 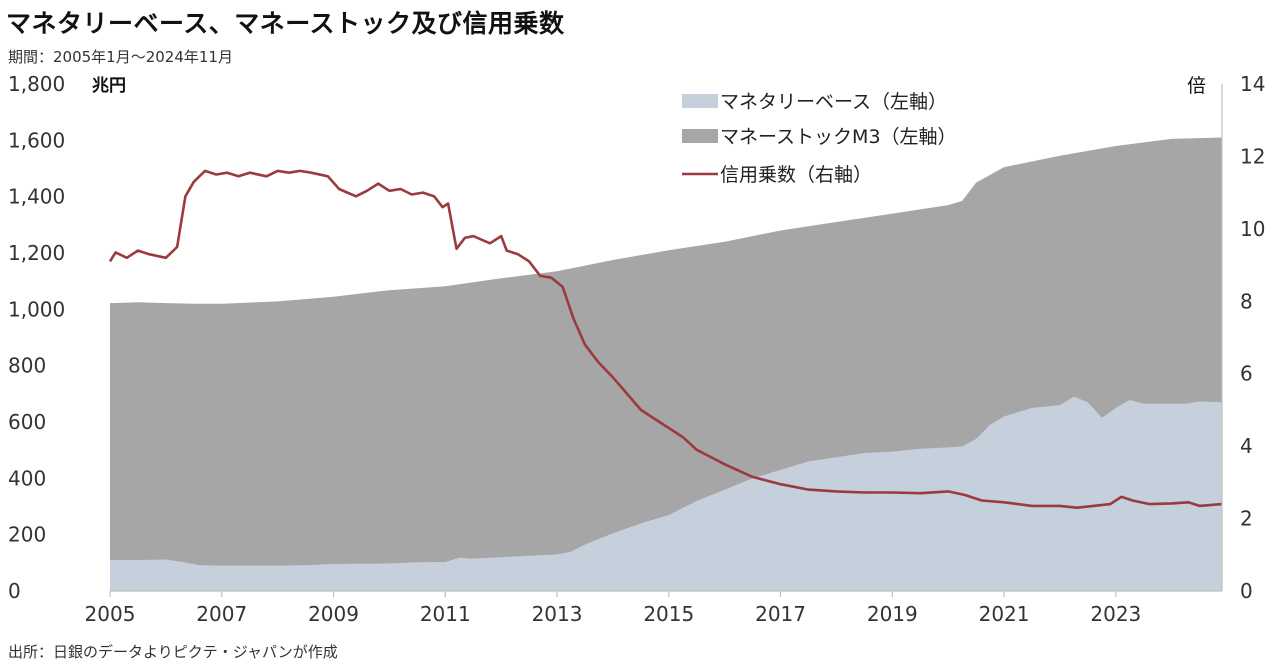 I want to click on right-y-tick-label: 14, so click(x=1252, y=84).